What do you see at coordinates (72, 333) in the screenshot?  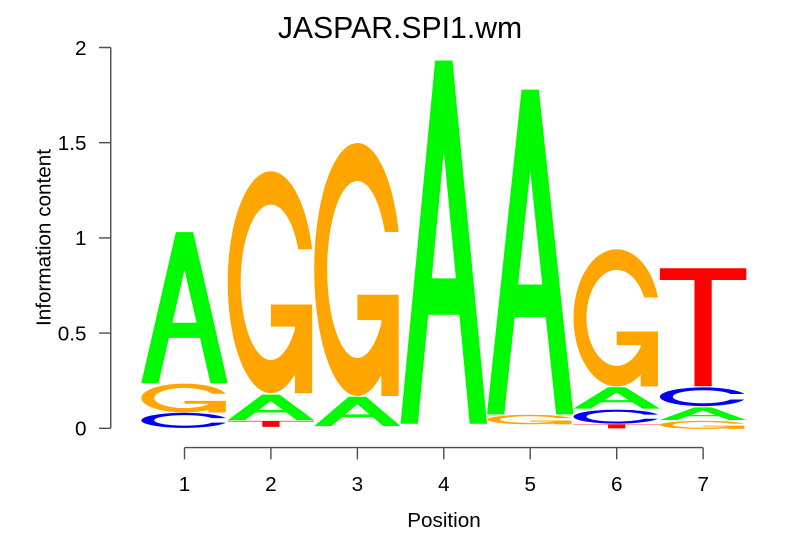 I see `svg-text: 0.5` at bounding box center [72, 333].